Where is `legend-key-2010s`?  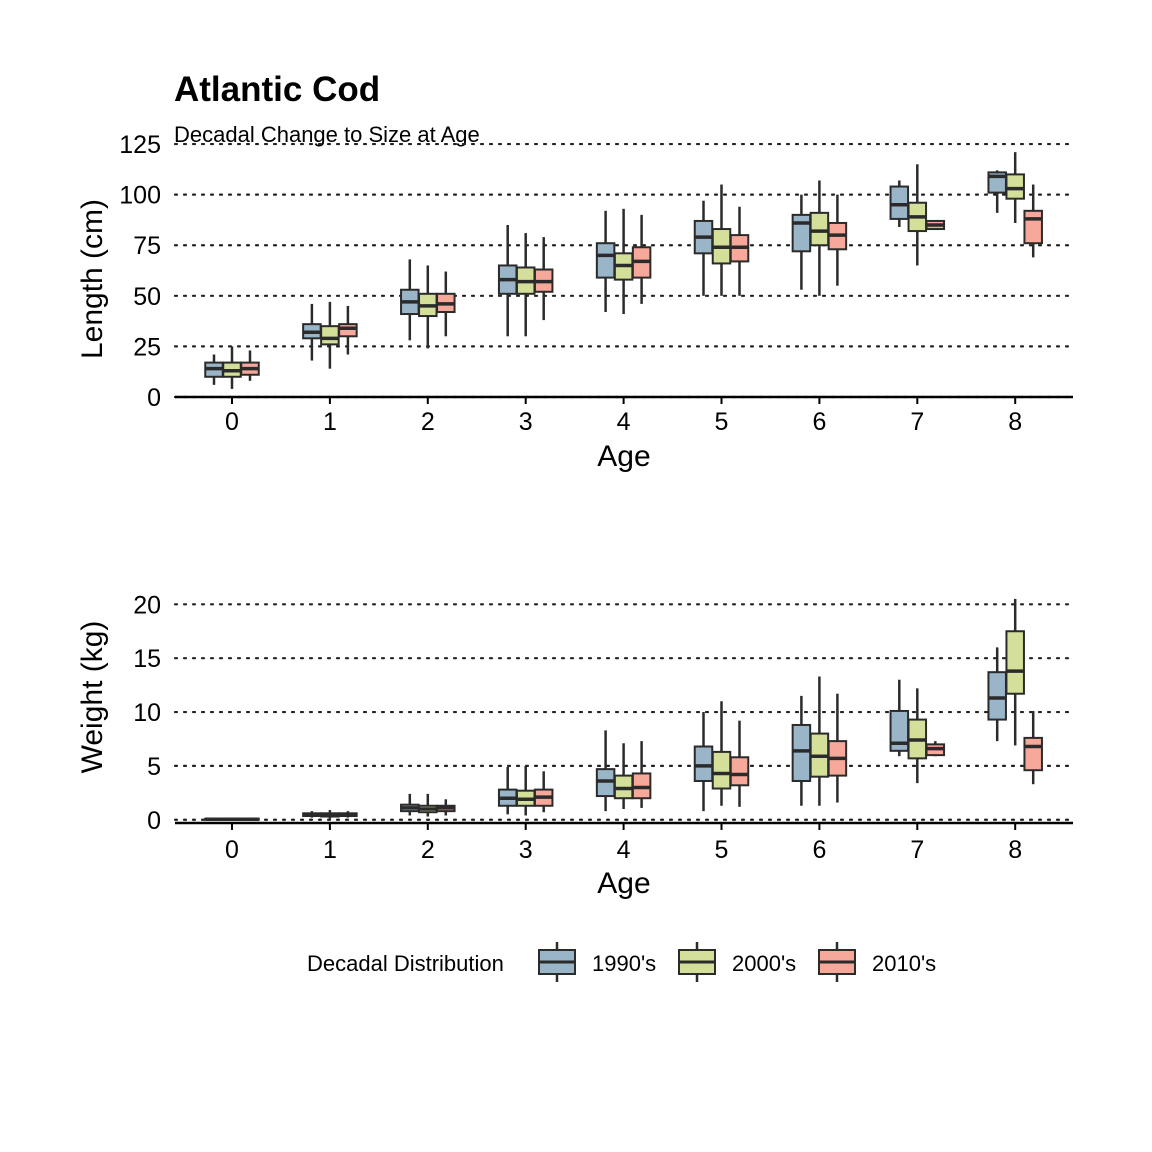
legend-key-2010s is located at coordinates (837, 962).